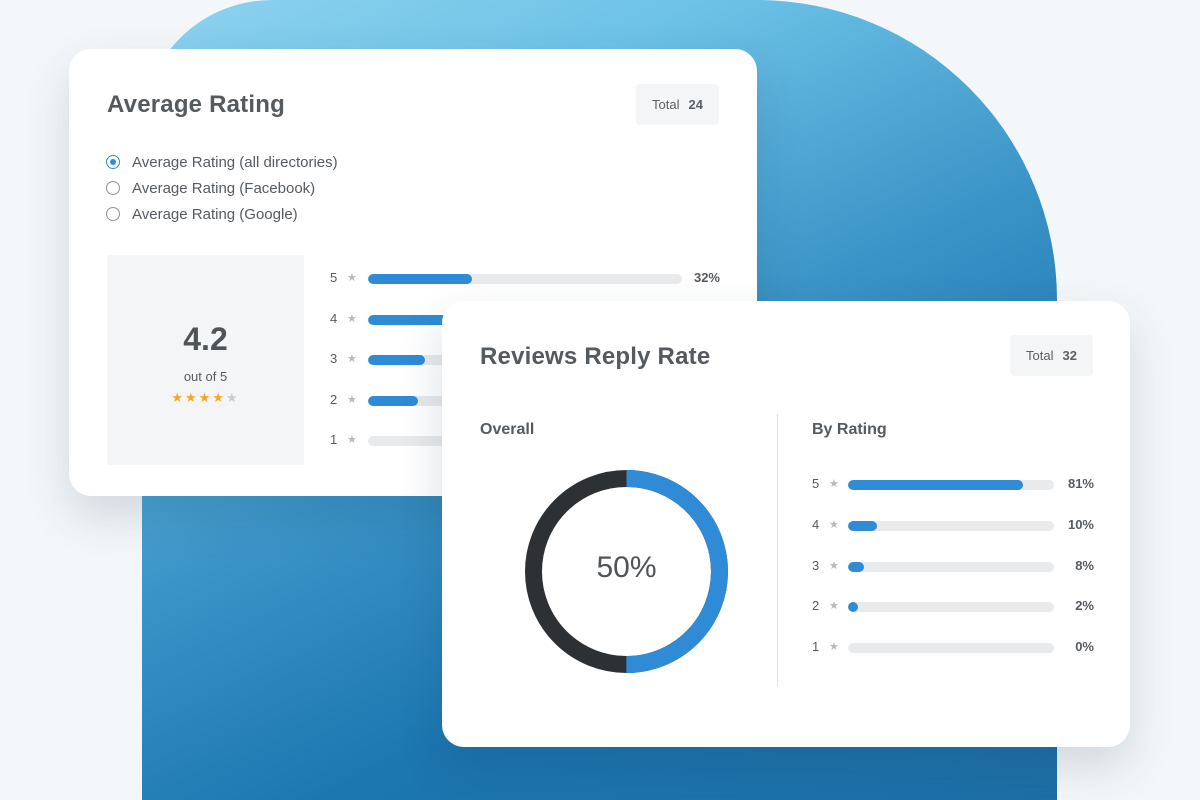 The height and width of the screenshot is (800, 1200). Describe the element at coordinates (1084, 647) in the screenshot. I see `bar-percent: 0%` at that location.